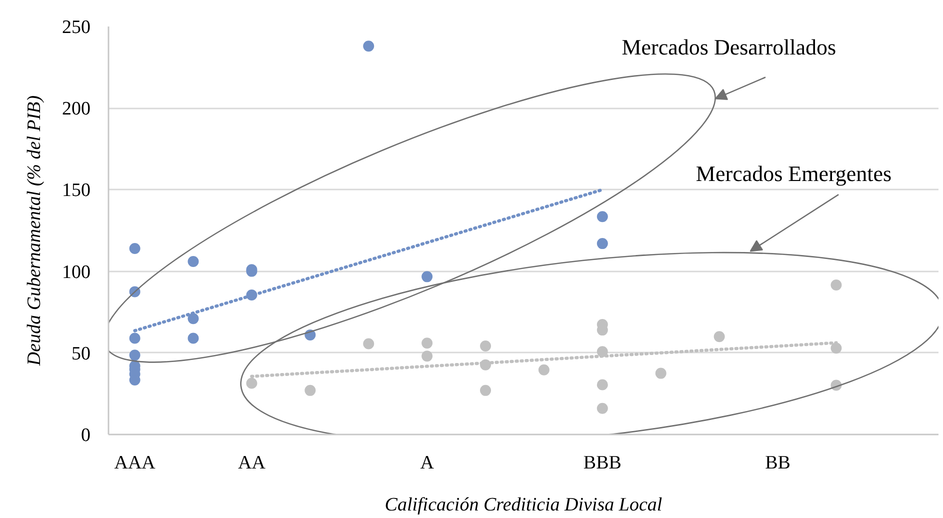 This screenshot has height=518, width=943. I want to click on x-tick-label: A, so click(427, 463).